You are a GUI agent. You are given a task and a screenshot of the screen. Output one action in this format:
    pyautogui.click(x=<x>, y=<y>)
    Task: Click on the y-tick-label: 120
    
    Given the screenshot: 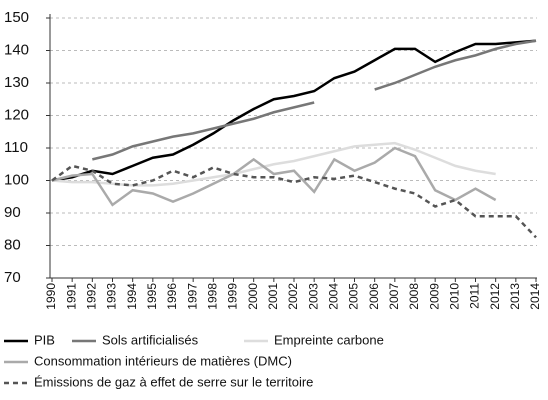 What is the action you would take?
    pyautogui.click(x=16, y=114)
    